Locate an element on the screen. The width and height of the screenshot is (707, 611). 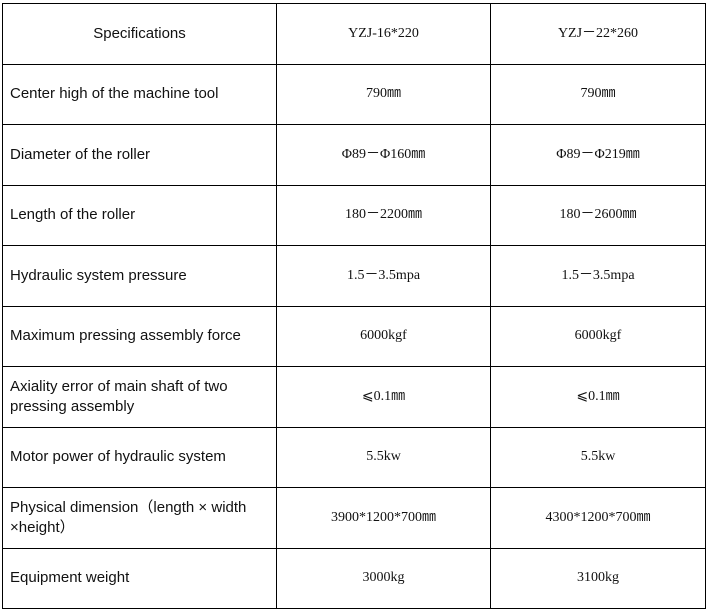
row-value-model-1: 180－2200㎜ is located at coordinates (383, 215).